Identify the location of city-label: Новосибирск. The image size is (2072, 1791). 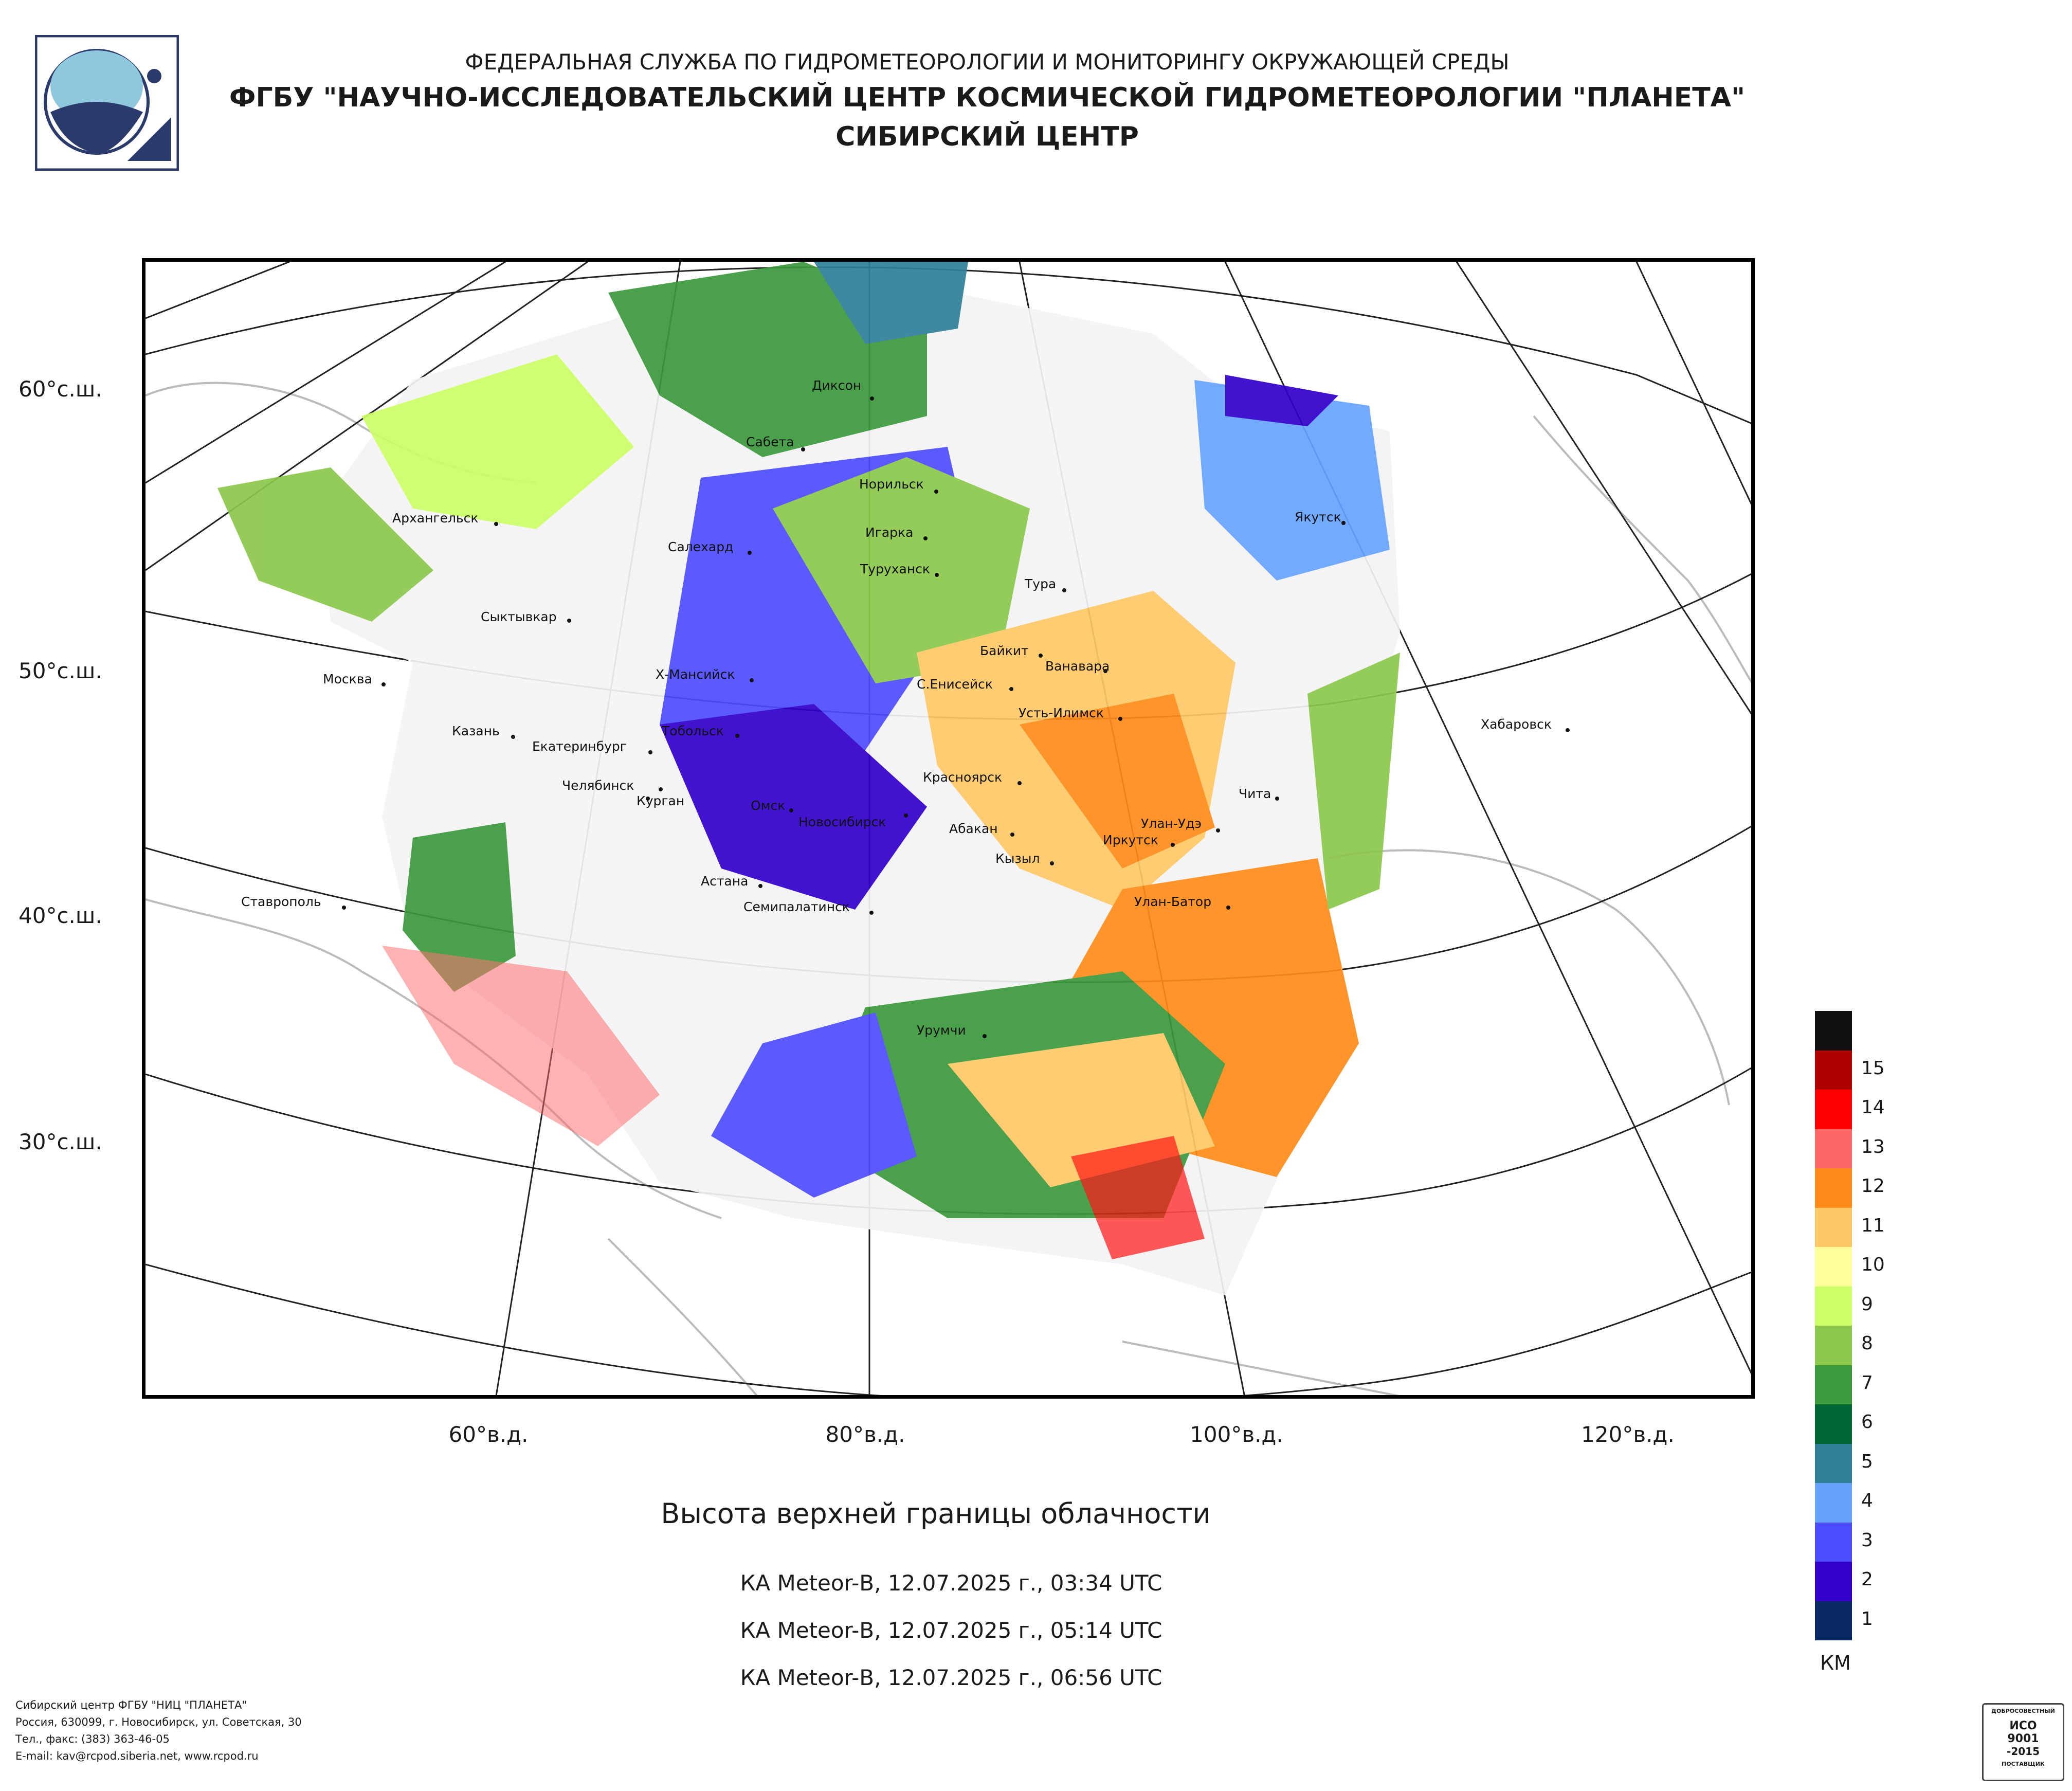
(842, 822).